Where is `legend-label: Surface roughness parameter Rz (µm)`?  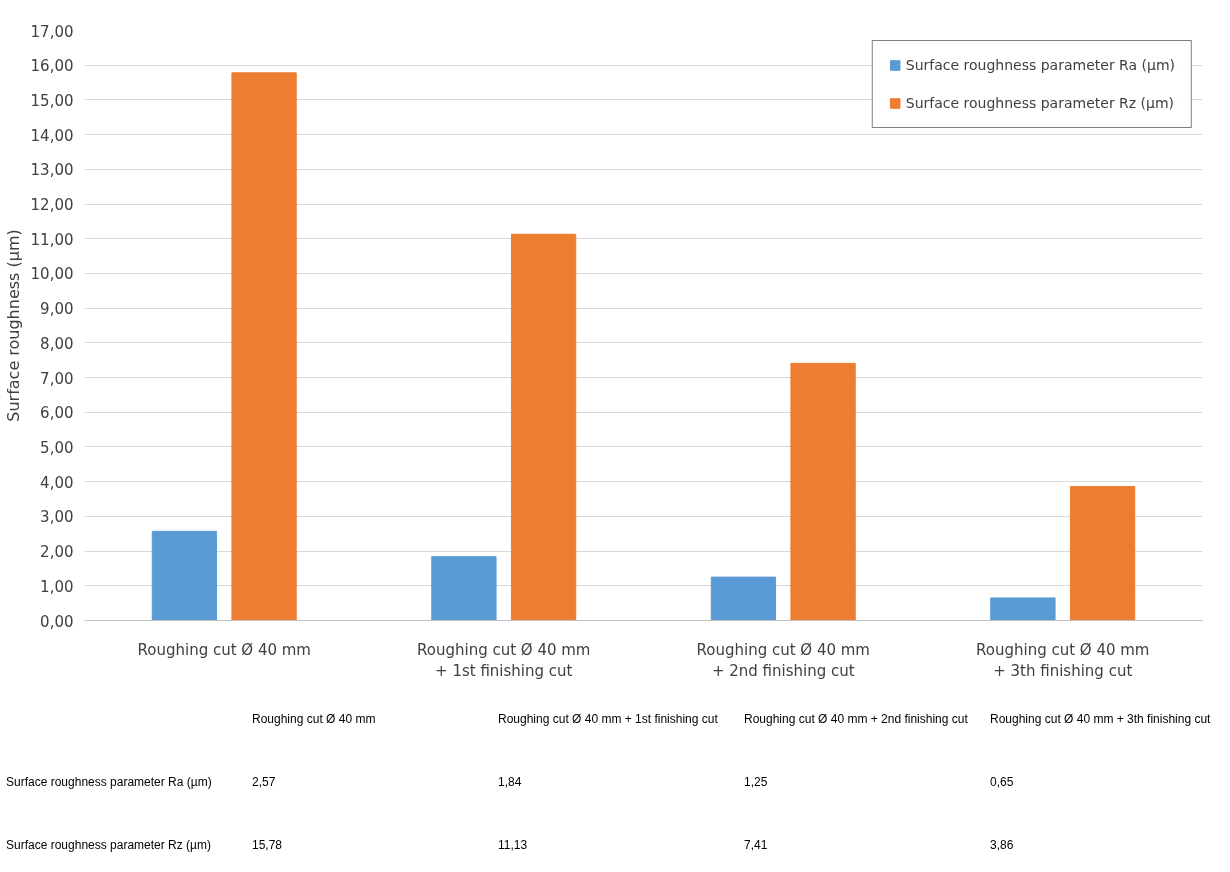 legend-label: Surface roughness parameter Rz (µm) is located at coordinates (1040, 103).